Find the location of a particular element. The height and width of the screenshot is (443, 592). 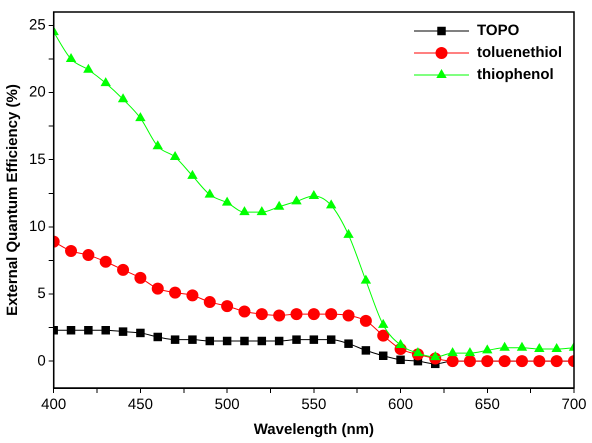

x-tick-label: 550 is located at coordinates (313, 405).